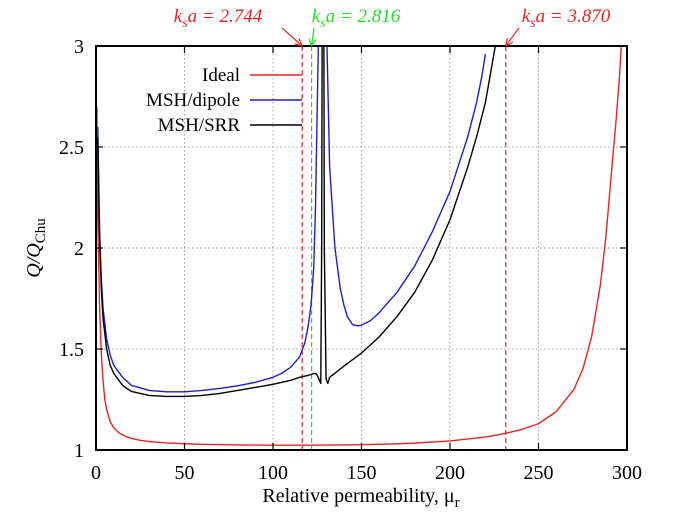 The image size is (675, 528). What do you see at coordinates (539, 473) in the screenshot?
I see `x-tick-label: 250` at bounding box center [539, 473].